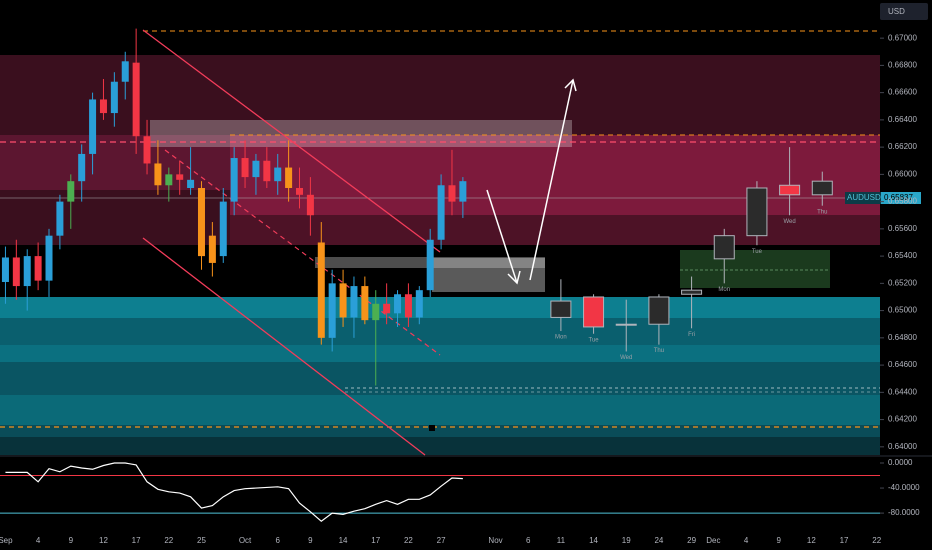 The image size is (932, 550). What do you see at coordinates (6, 540) in the screenshot?
I see `x-tick-label: Sep` at bounding box center [6, 540].